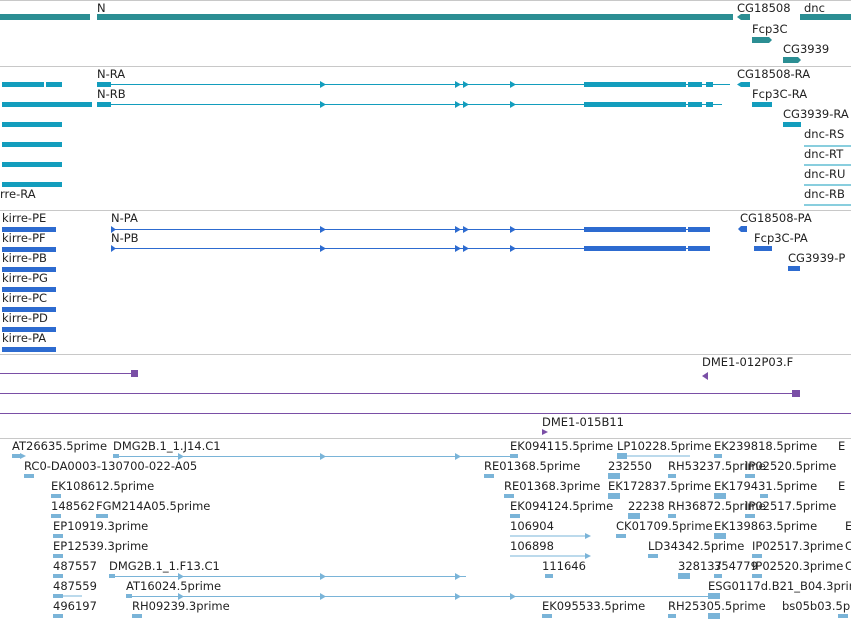 Image resolution: width=851 pixels, height=622 pixels. What do you see at coordinates (410, 229) in the screenshot?
I see `protein-N-PA` at bounding box center [410, 229].